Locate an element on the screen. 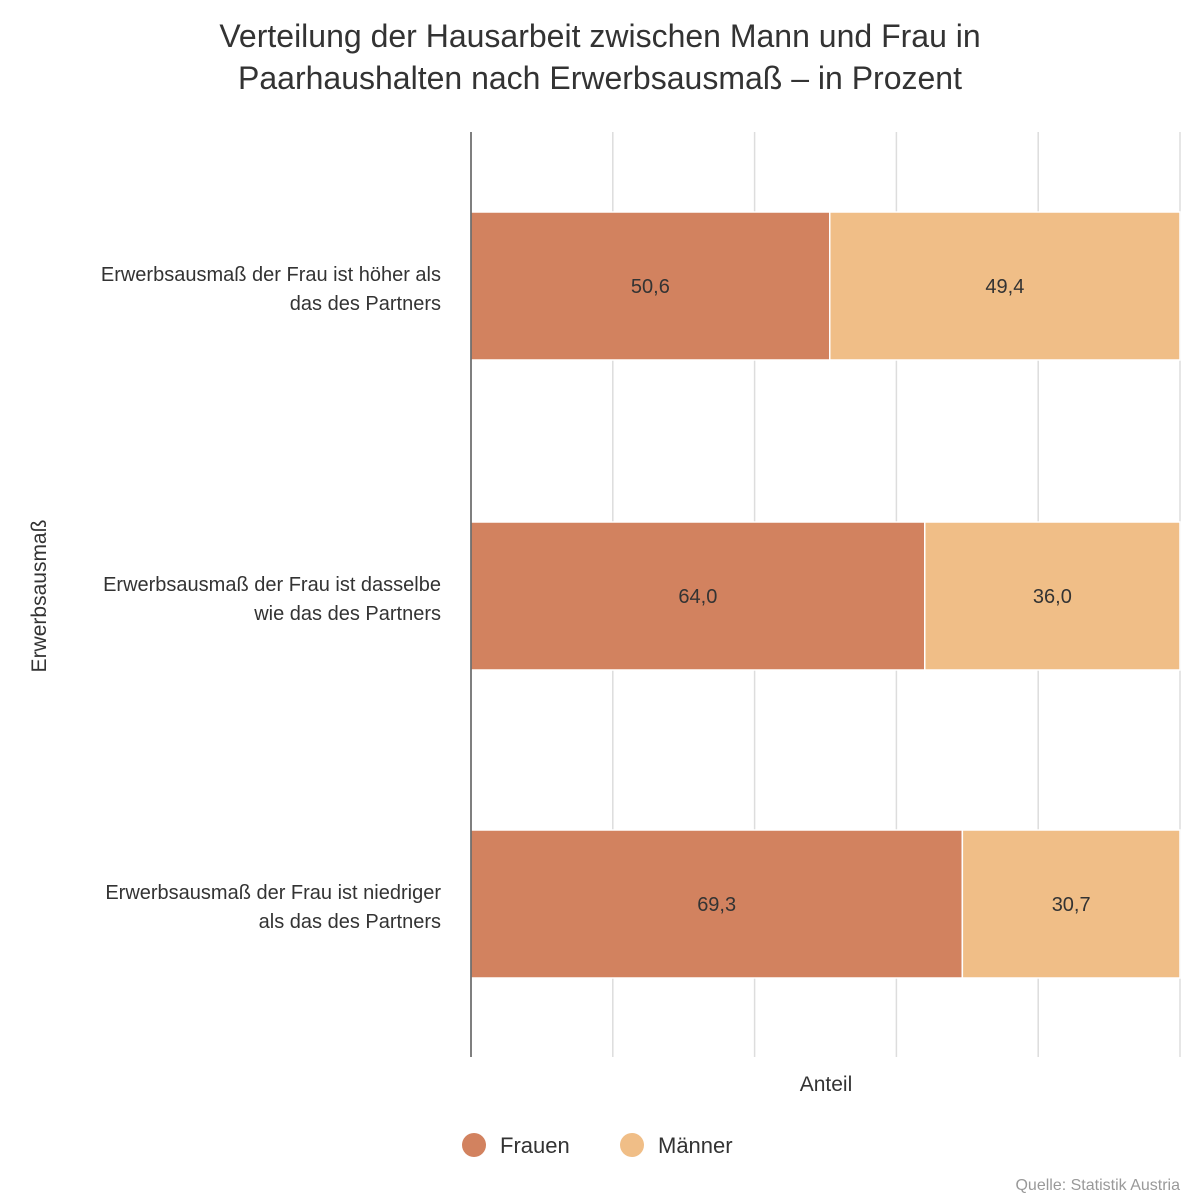  data-label: 30,7 is located at coordinates (1071, 905).